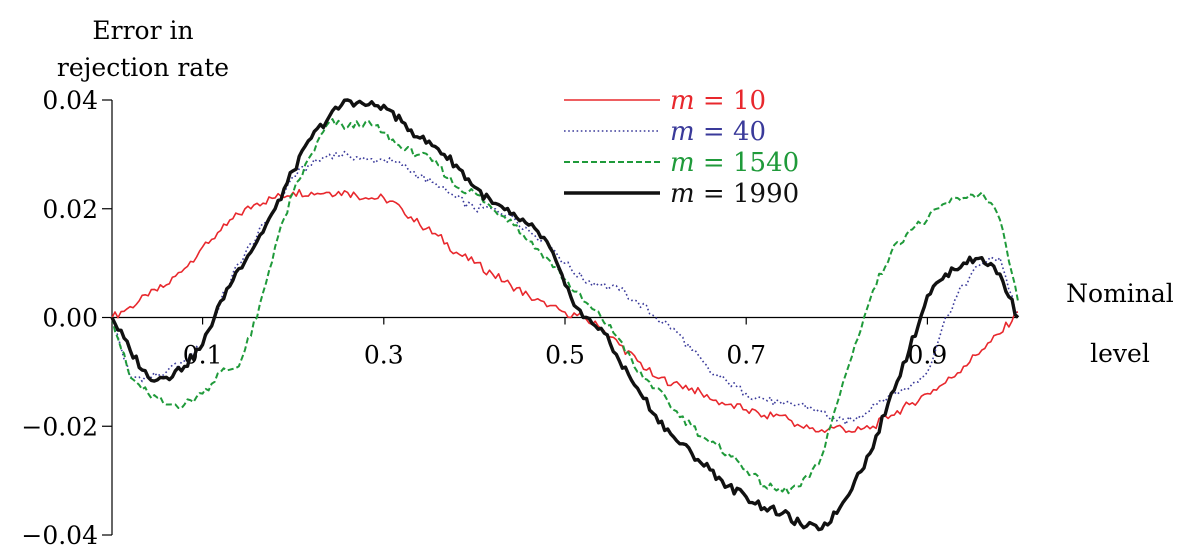 This screenshot has width=1192, height=546. What do you see at coordinates (928, 355) in the screenshot?
I see `x-tick-label: 0.9` at bounding box center [928, 355].